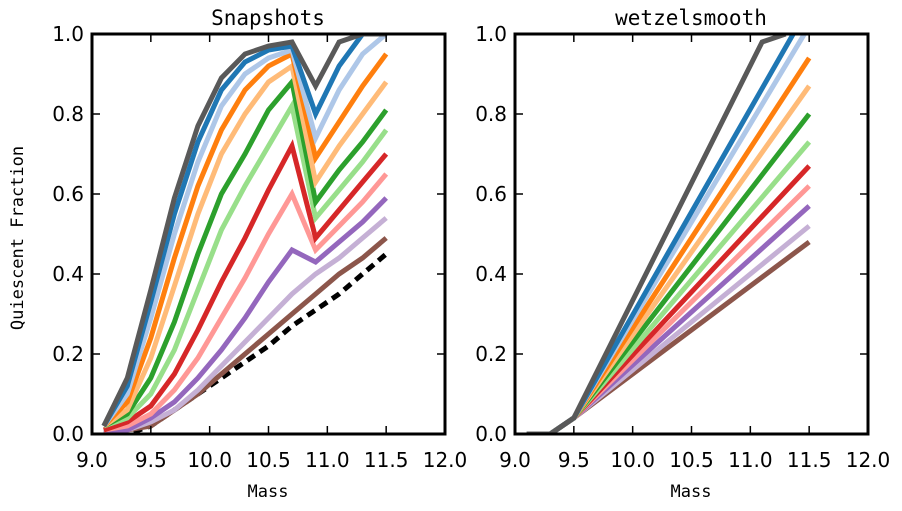  What do you see at coordinates (445, 460) in the screenshot?
I see `snapshots-x-tick-label: 12.0` at bounding box center [445, 460].